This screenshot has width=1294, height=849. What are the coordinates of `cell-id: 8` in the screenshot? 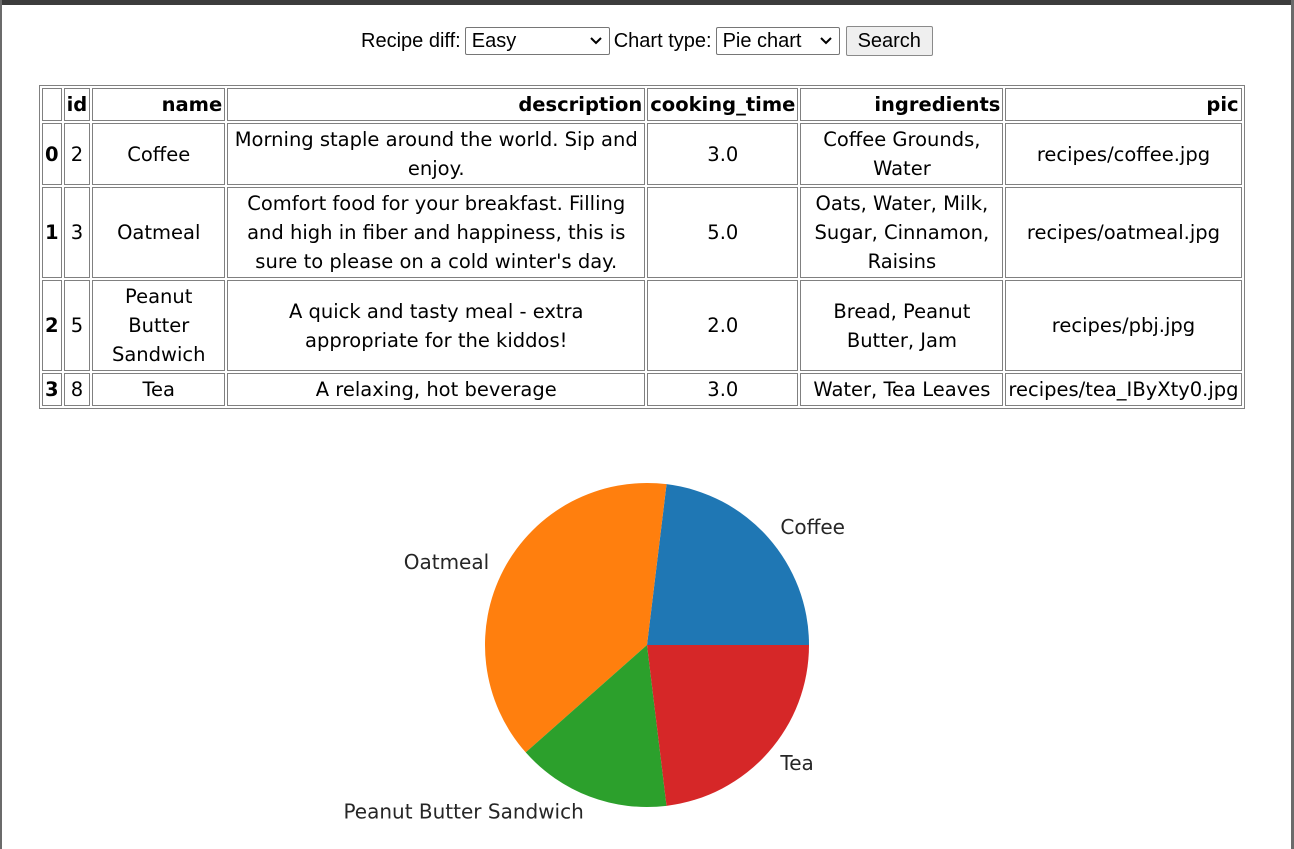 It's located at (77, 389).